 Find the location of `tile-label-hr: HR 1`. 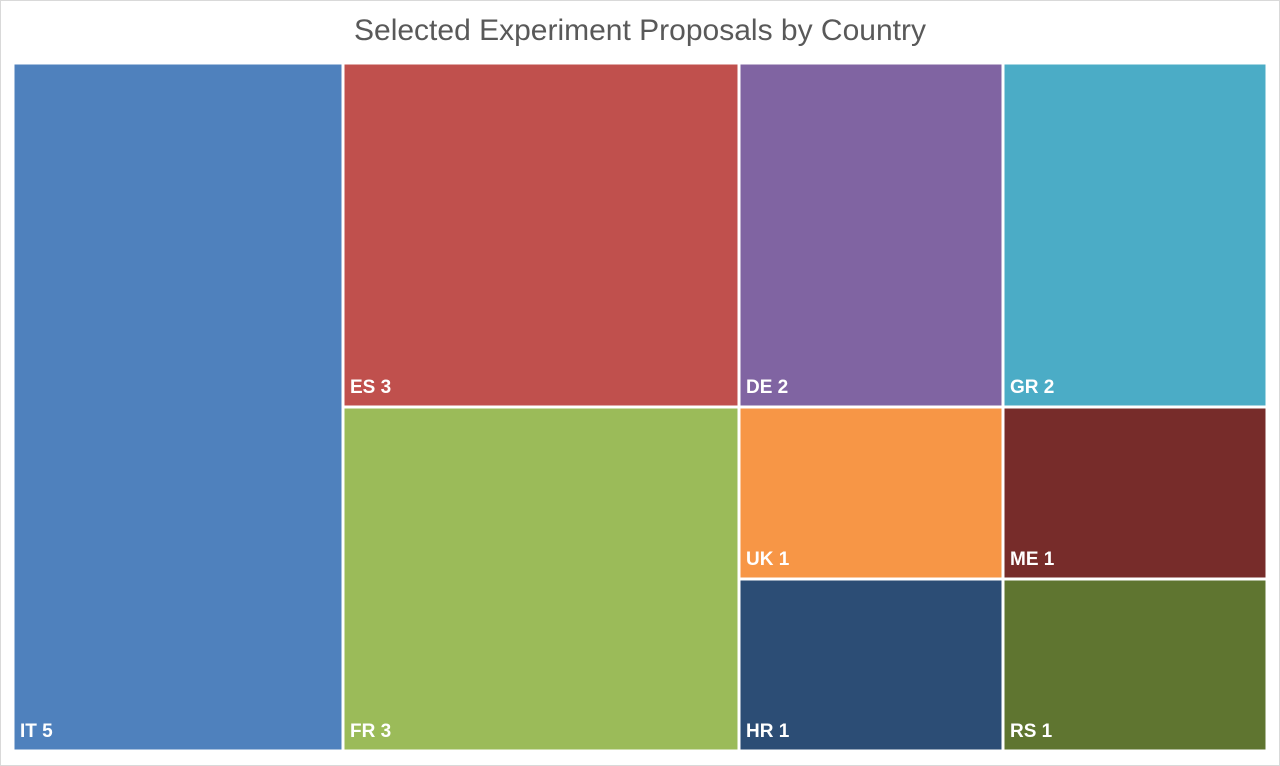

tile-label-hr: HR 1 is located at coordinates (768, 731).